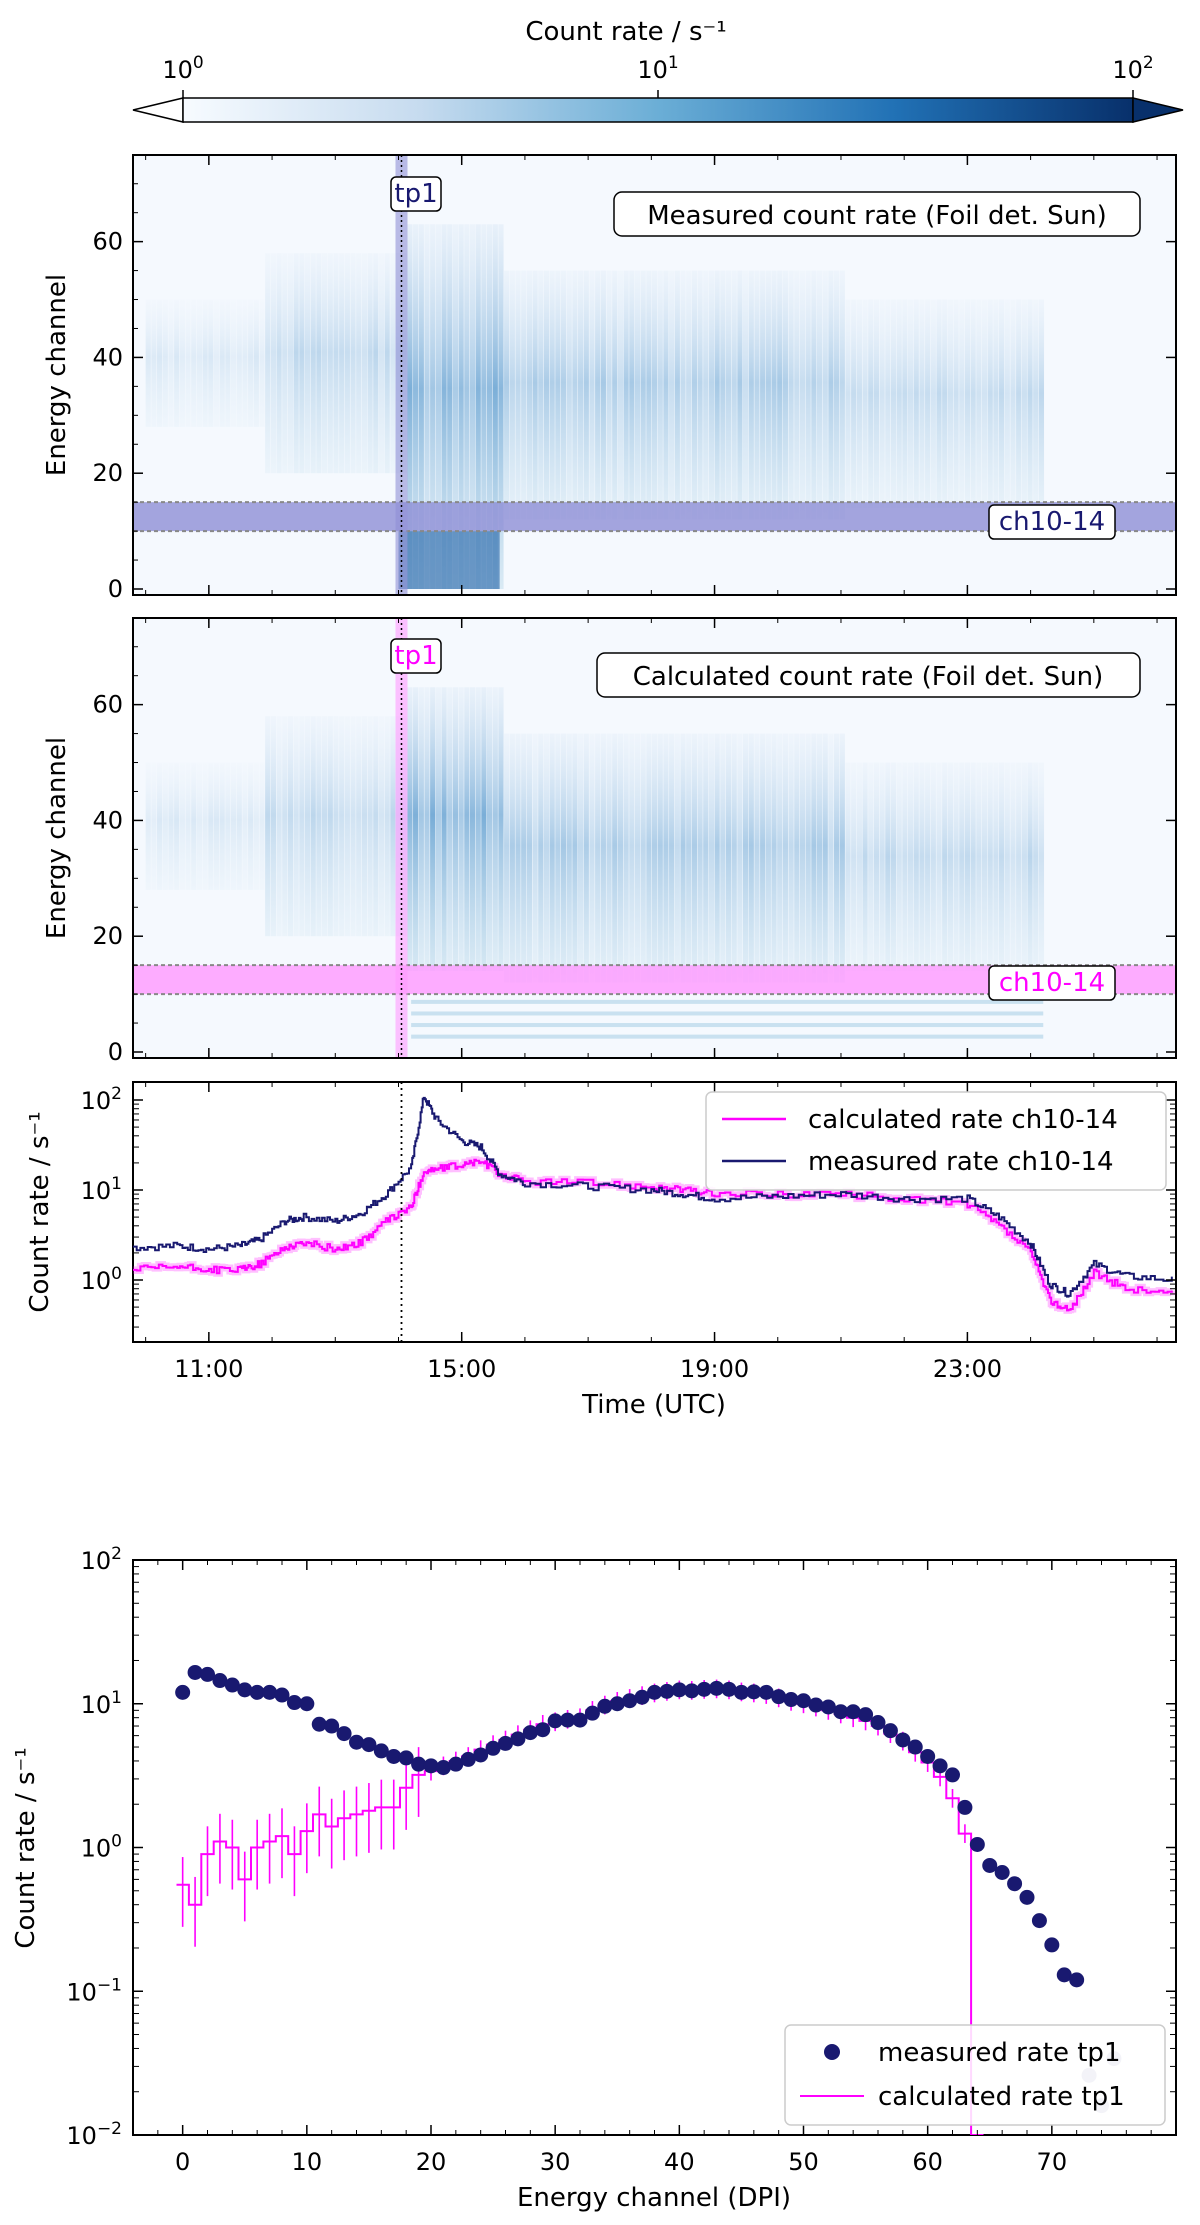 Image resolution: width=1200 pixels, height=2225 pixels. What do you see at coordinates (927, 2162) in the screenshot?
I see `x-tick-label: 60` at bounding box center [927, 2162].